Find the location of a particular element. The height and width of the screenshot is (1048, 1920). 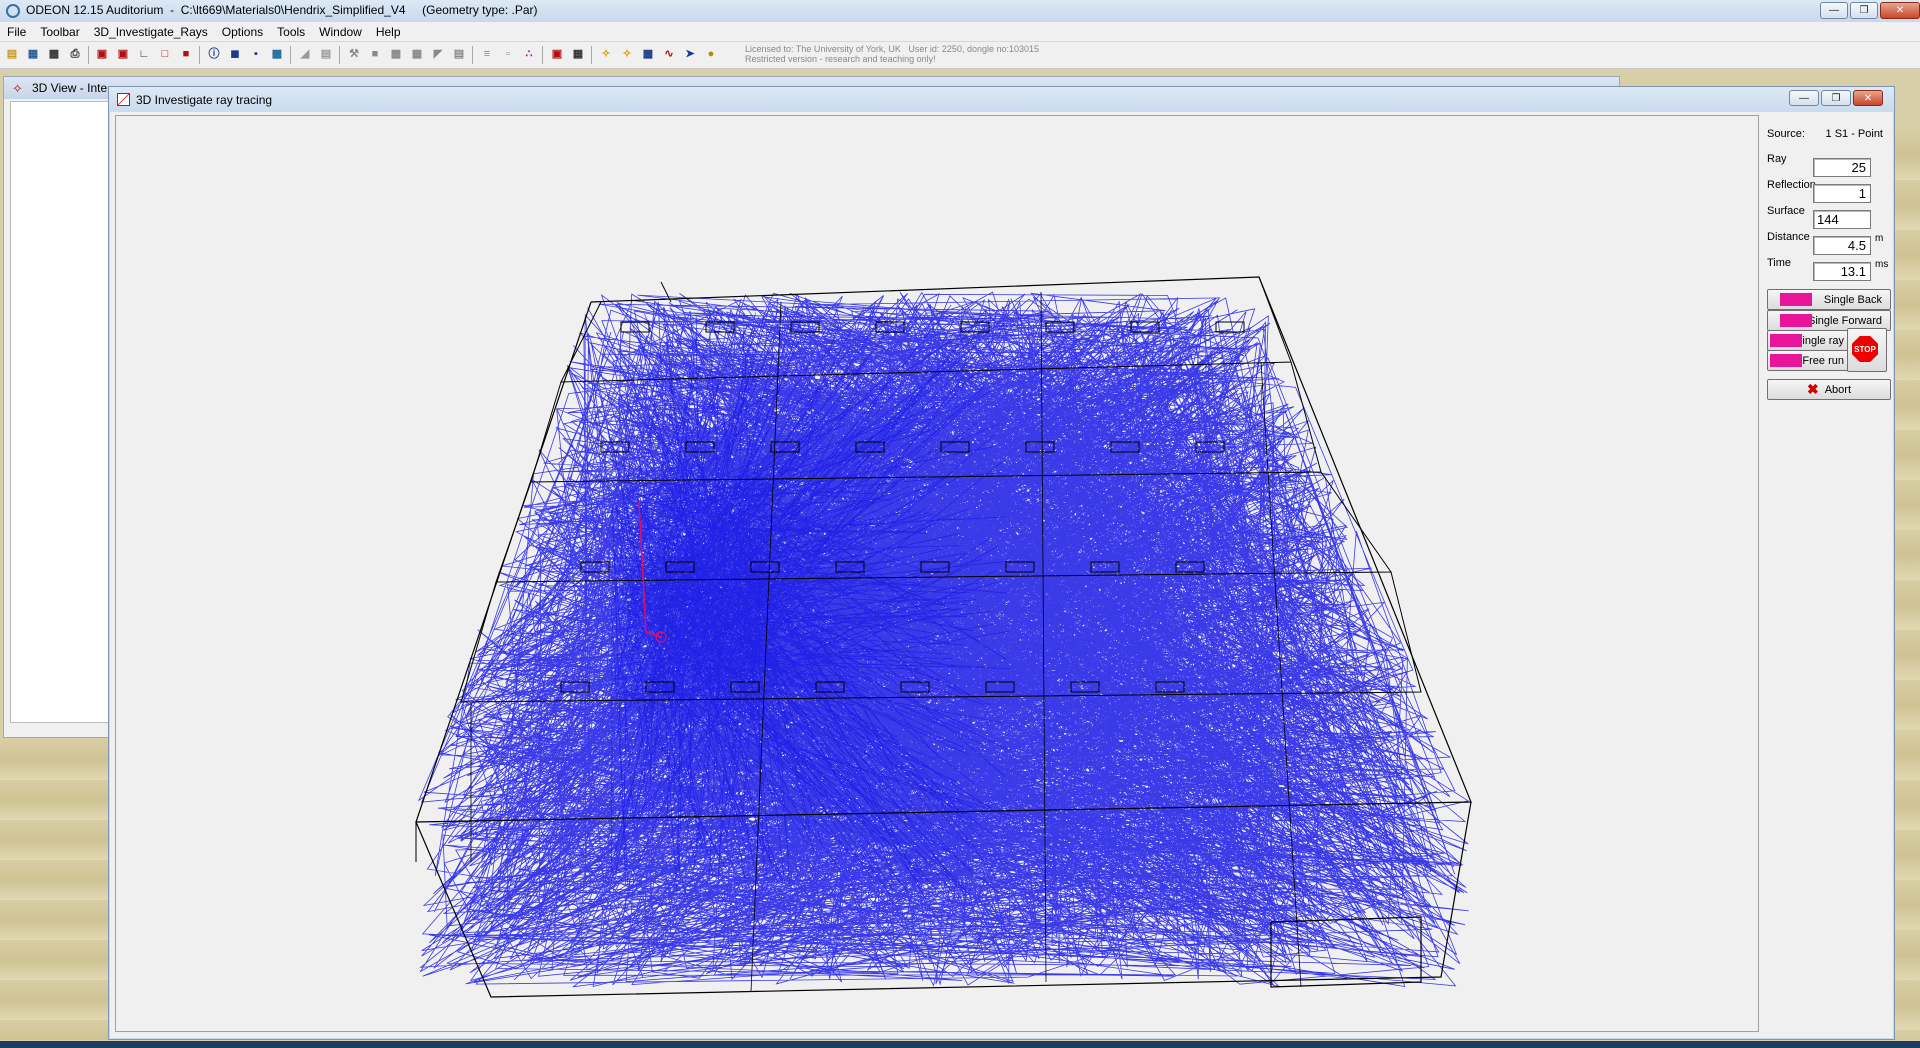

arrow-right-icon is located at coordinates (1796, 320).